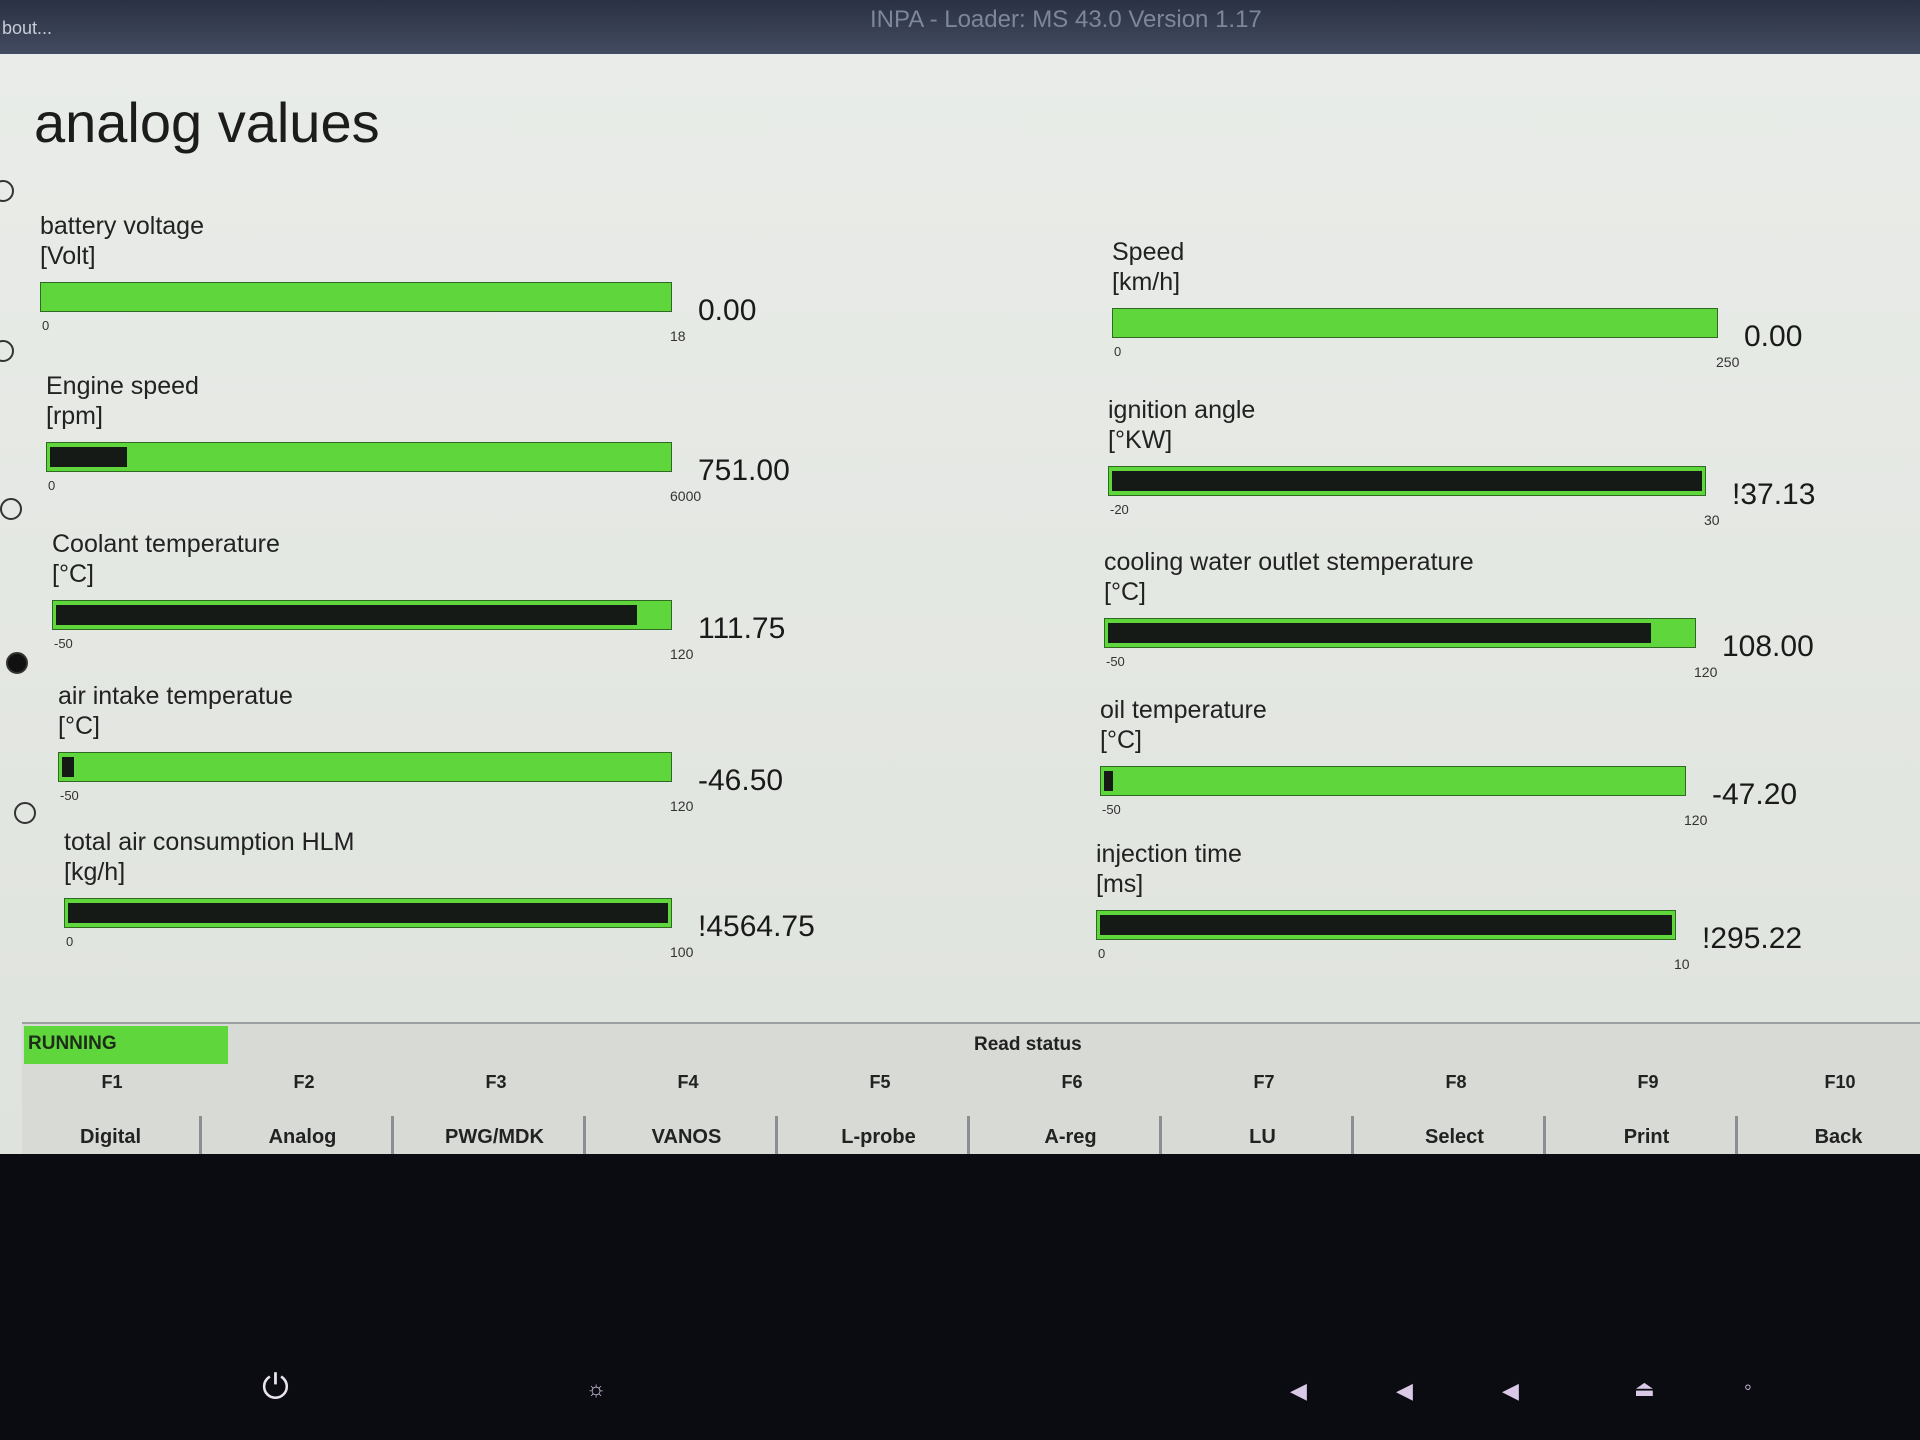 Image resolution: width=1920 pixels, height=1440 pixels. I want to click on gauge-value: 111.75, so click(742, 628).